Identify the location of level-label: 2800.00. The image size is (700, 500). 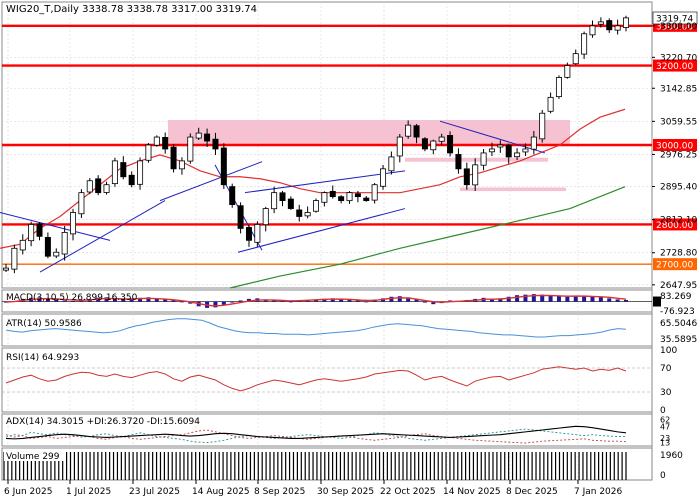
(674, 226).